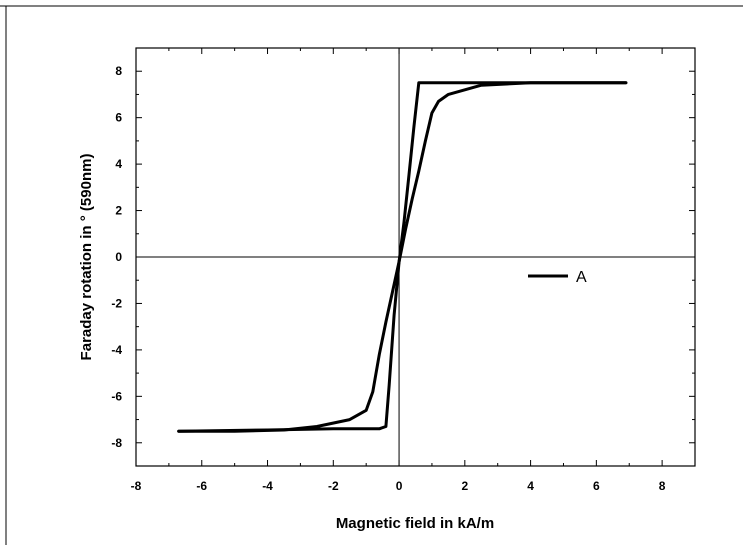 Image resolution: width=743 pixels, height=550 pixels. Describe the element at coordinates (118, 257) in the screenshot. I see `y-tick-label: 0` at that location.